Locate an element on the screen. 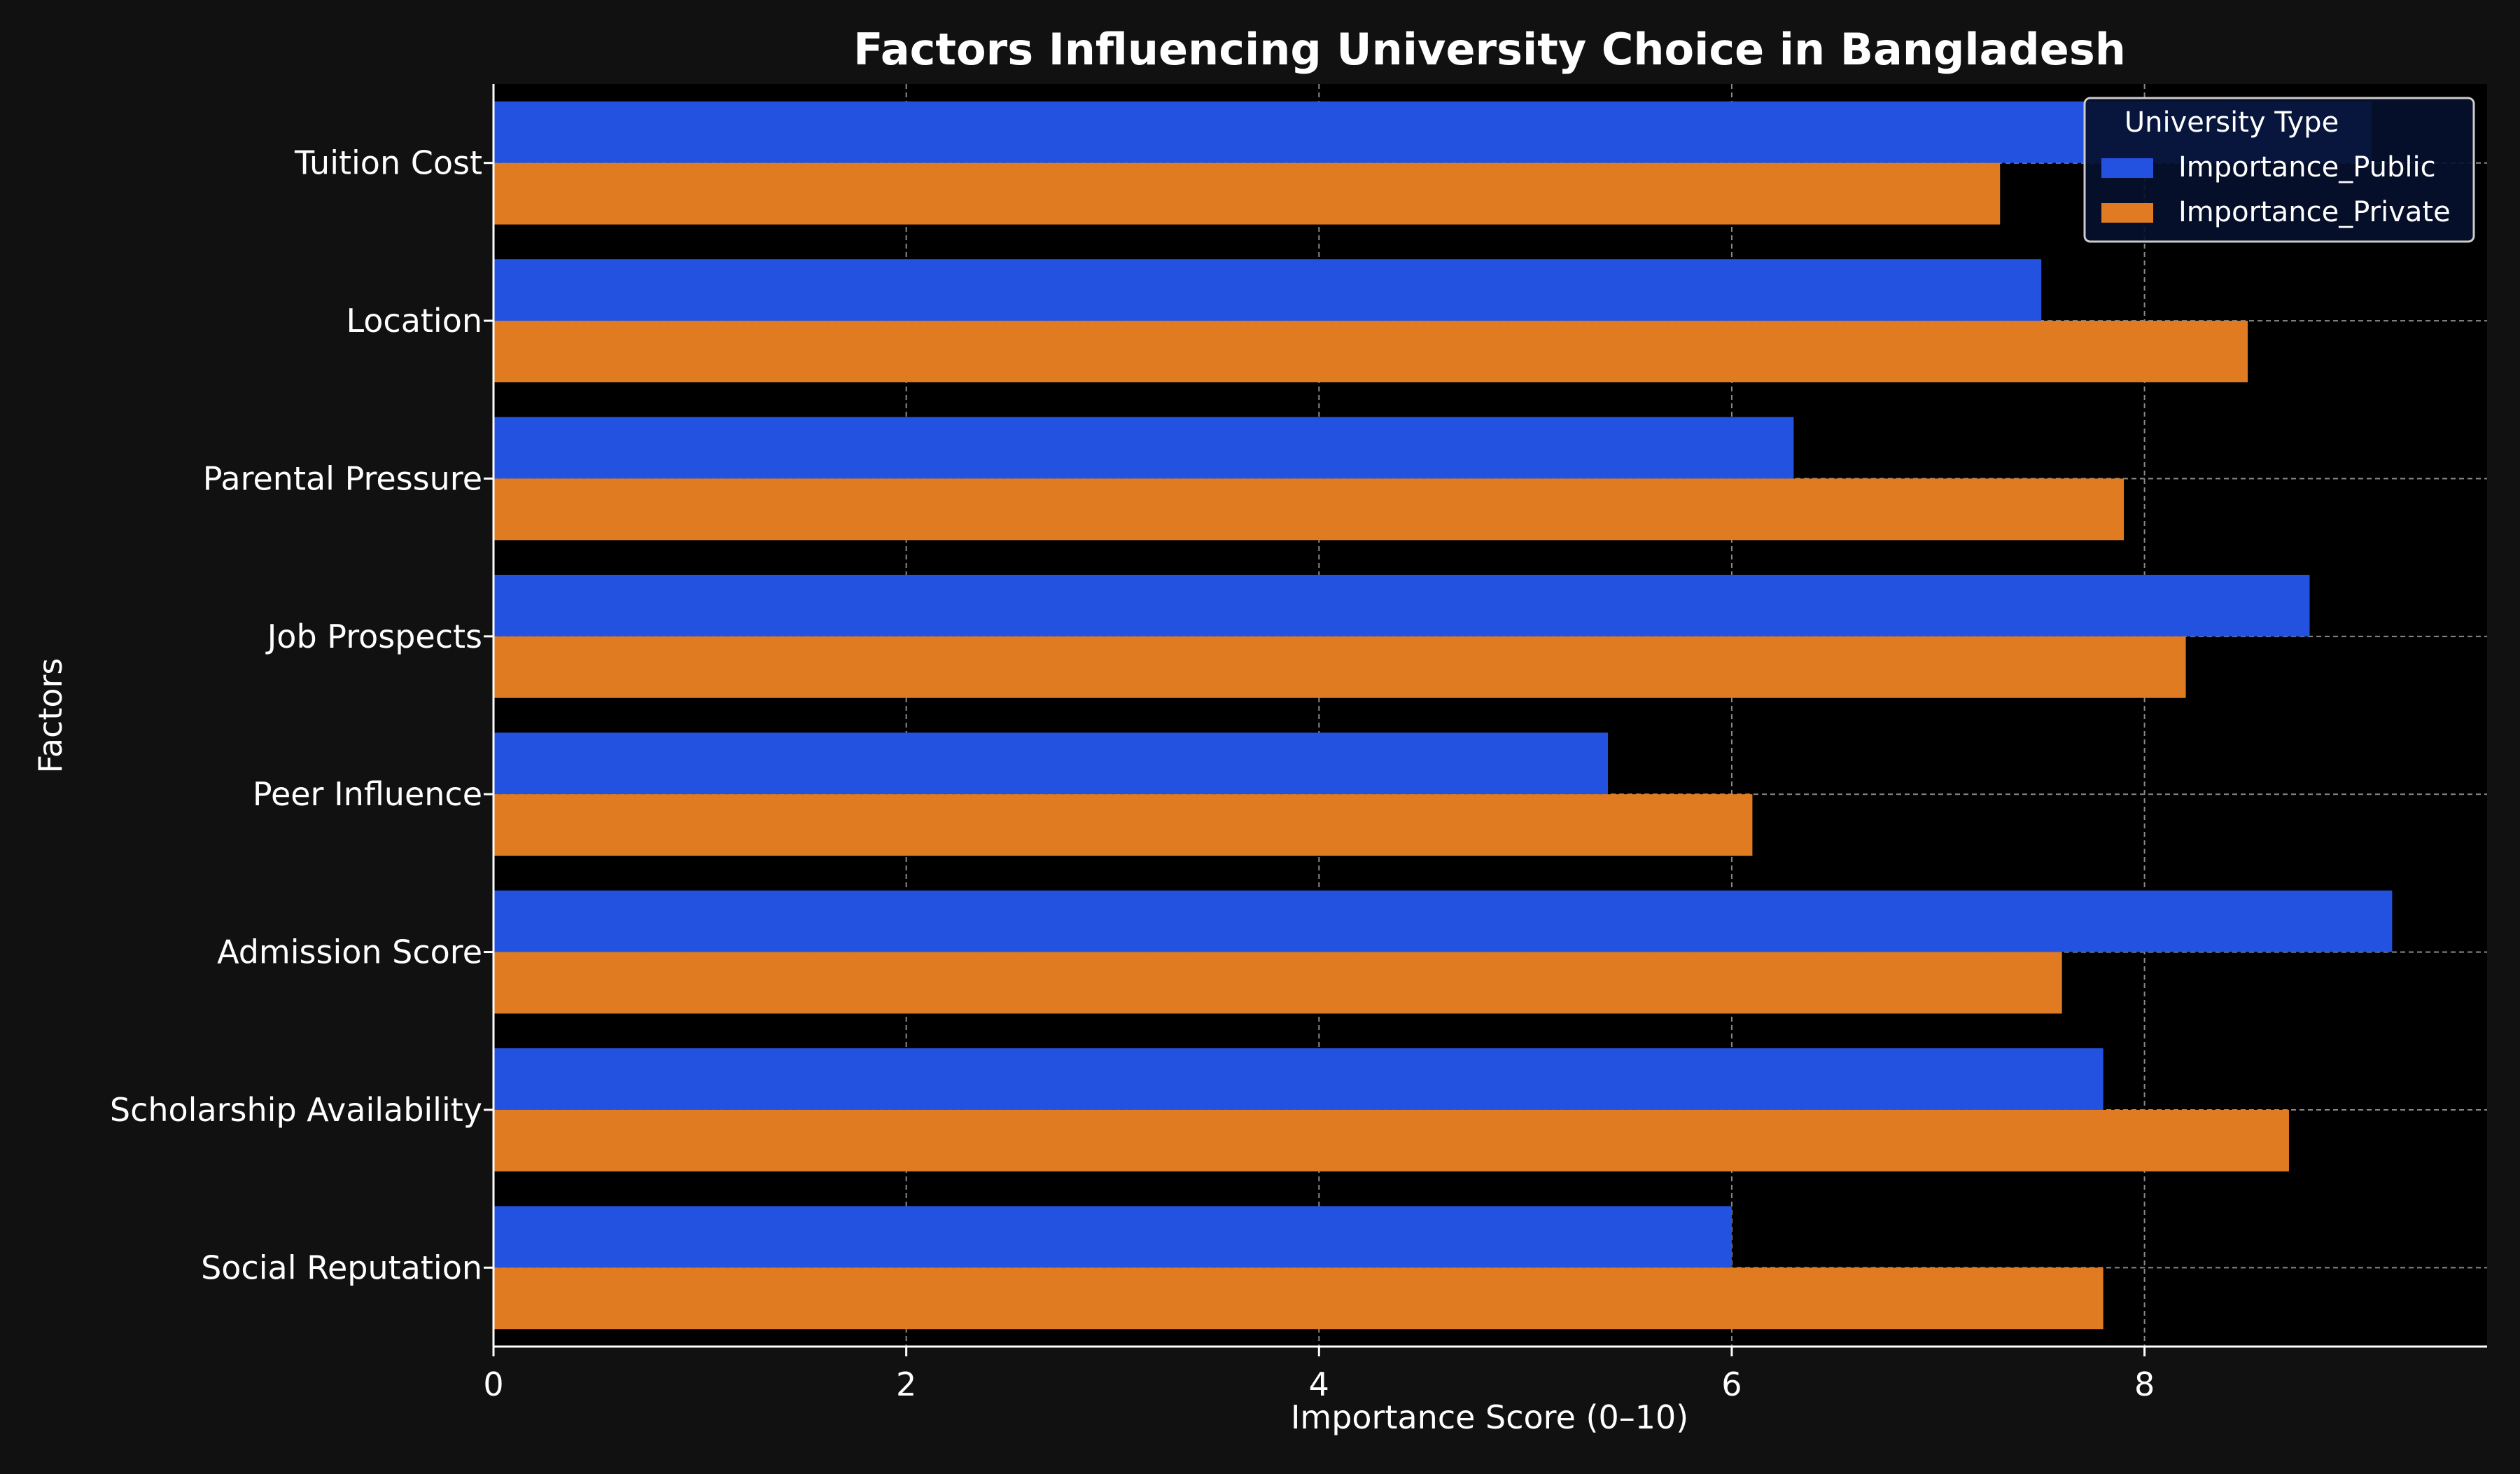 Image resolution: width=2520 pixels, height=1474 pixels. legend-label-private: Importance_Private is located at coordinates (2314, 212).